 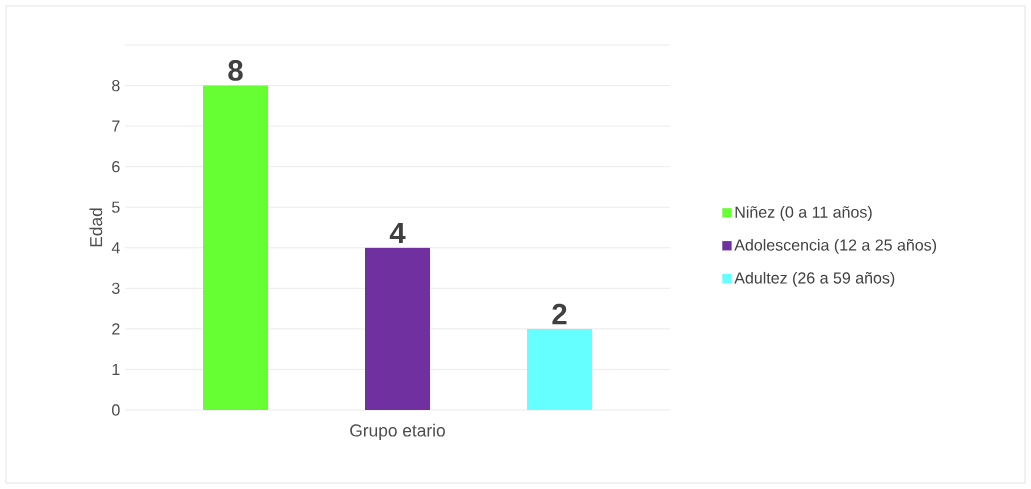 What do you see at coordinates (115, 248) in the screenshot?
I see `y-tick-label: 4` at bounding box center [115, 248].